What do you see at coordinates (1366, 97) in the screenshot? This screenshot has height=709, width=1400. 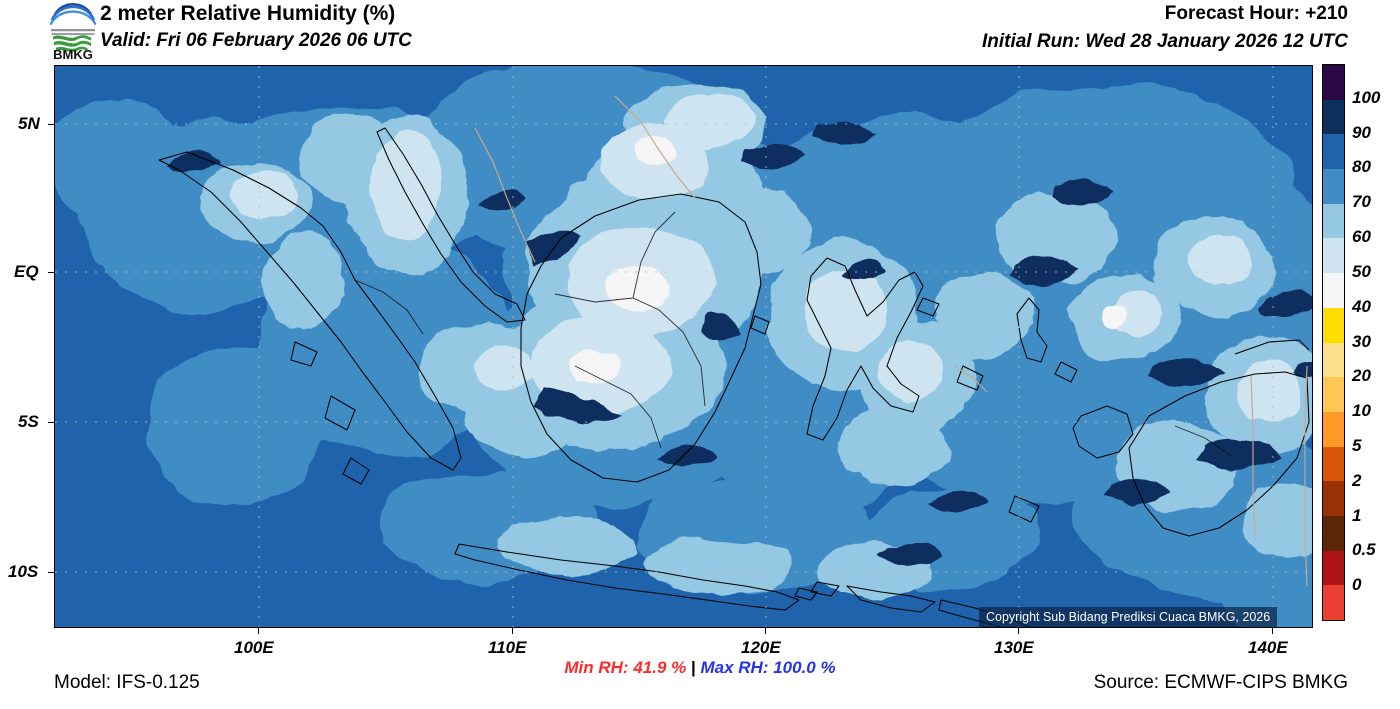 I see `colorbar-tick-label: 100` at bounding box center [1366, 97].